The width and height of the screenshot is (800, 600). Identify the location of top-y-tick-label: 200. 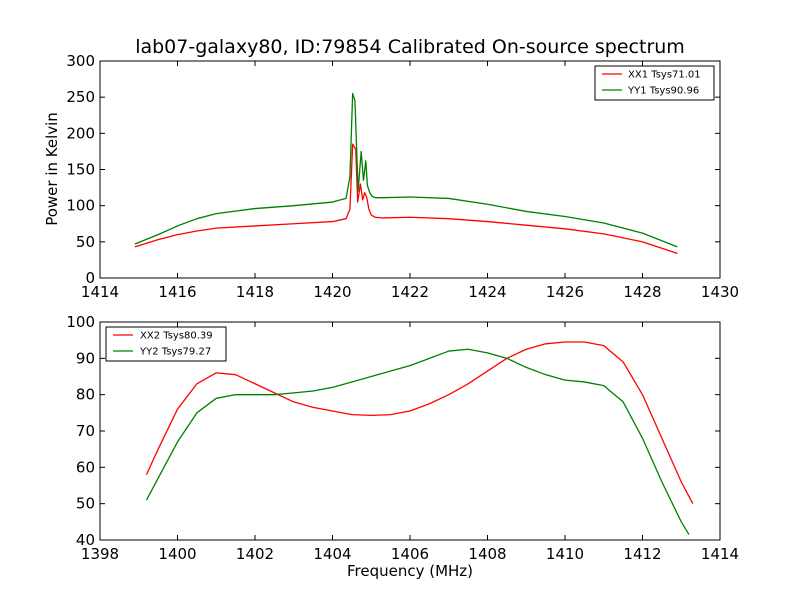
(80, 133).